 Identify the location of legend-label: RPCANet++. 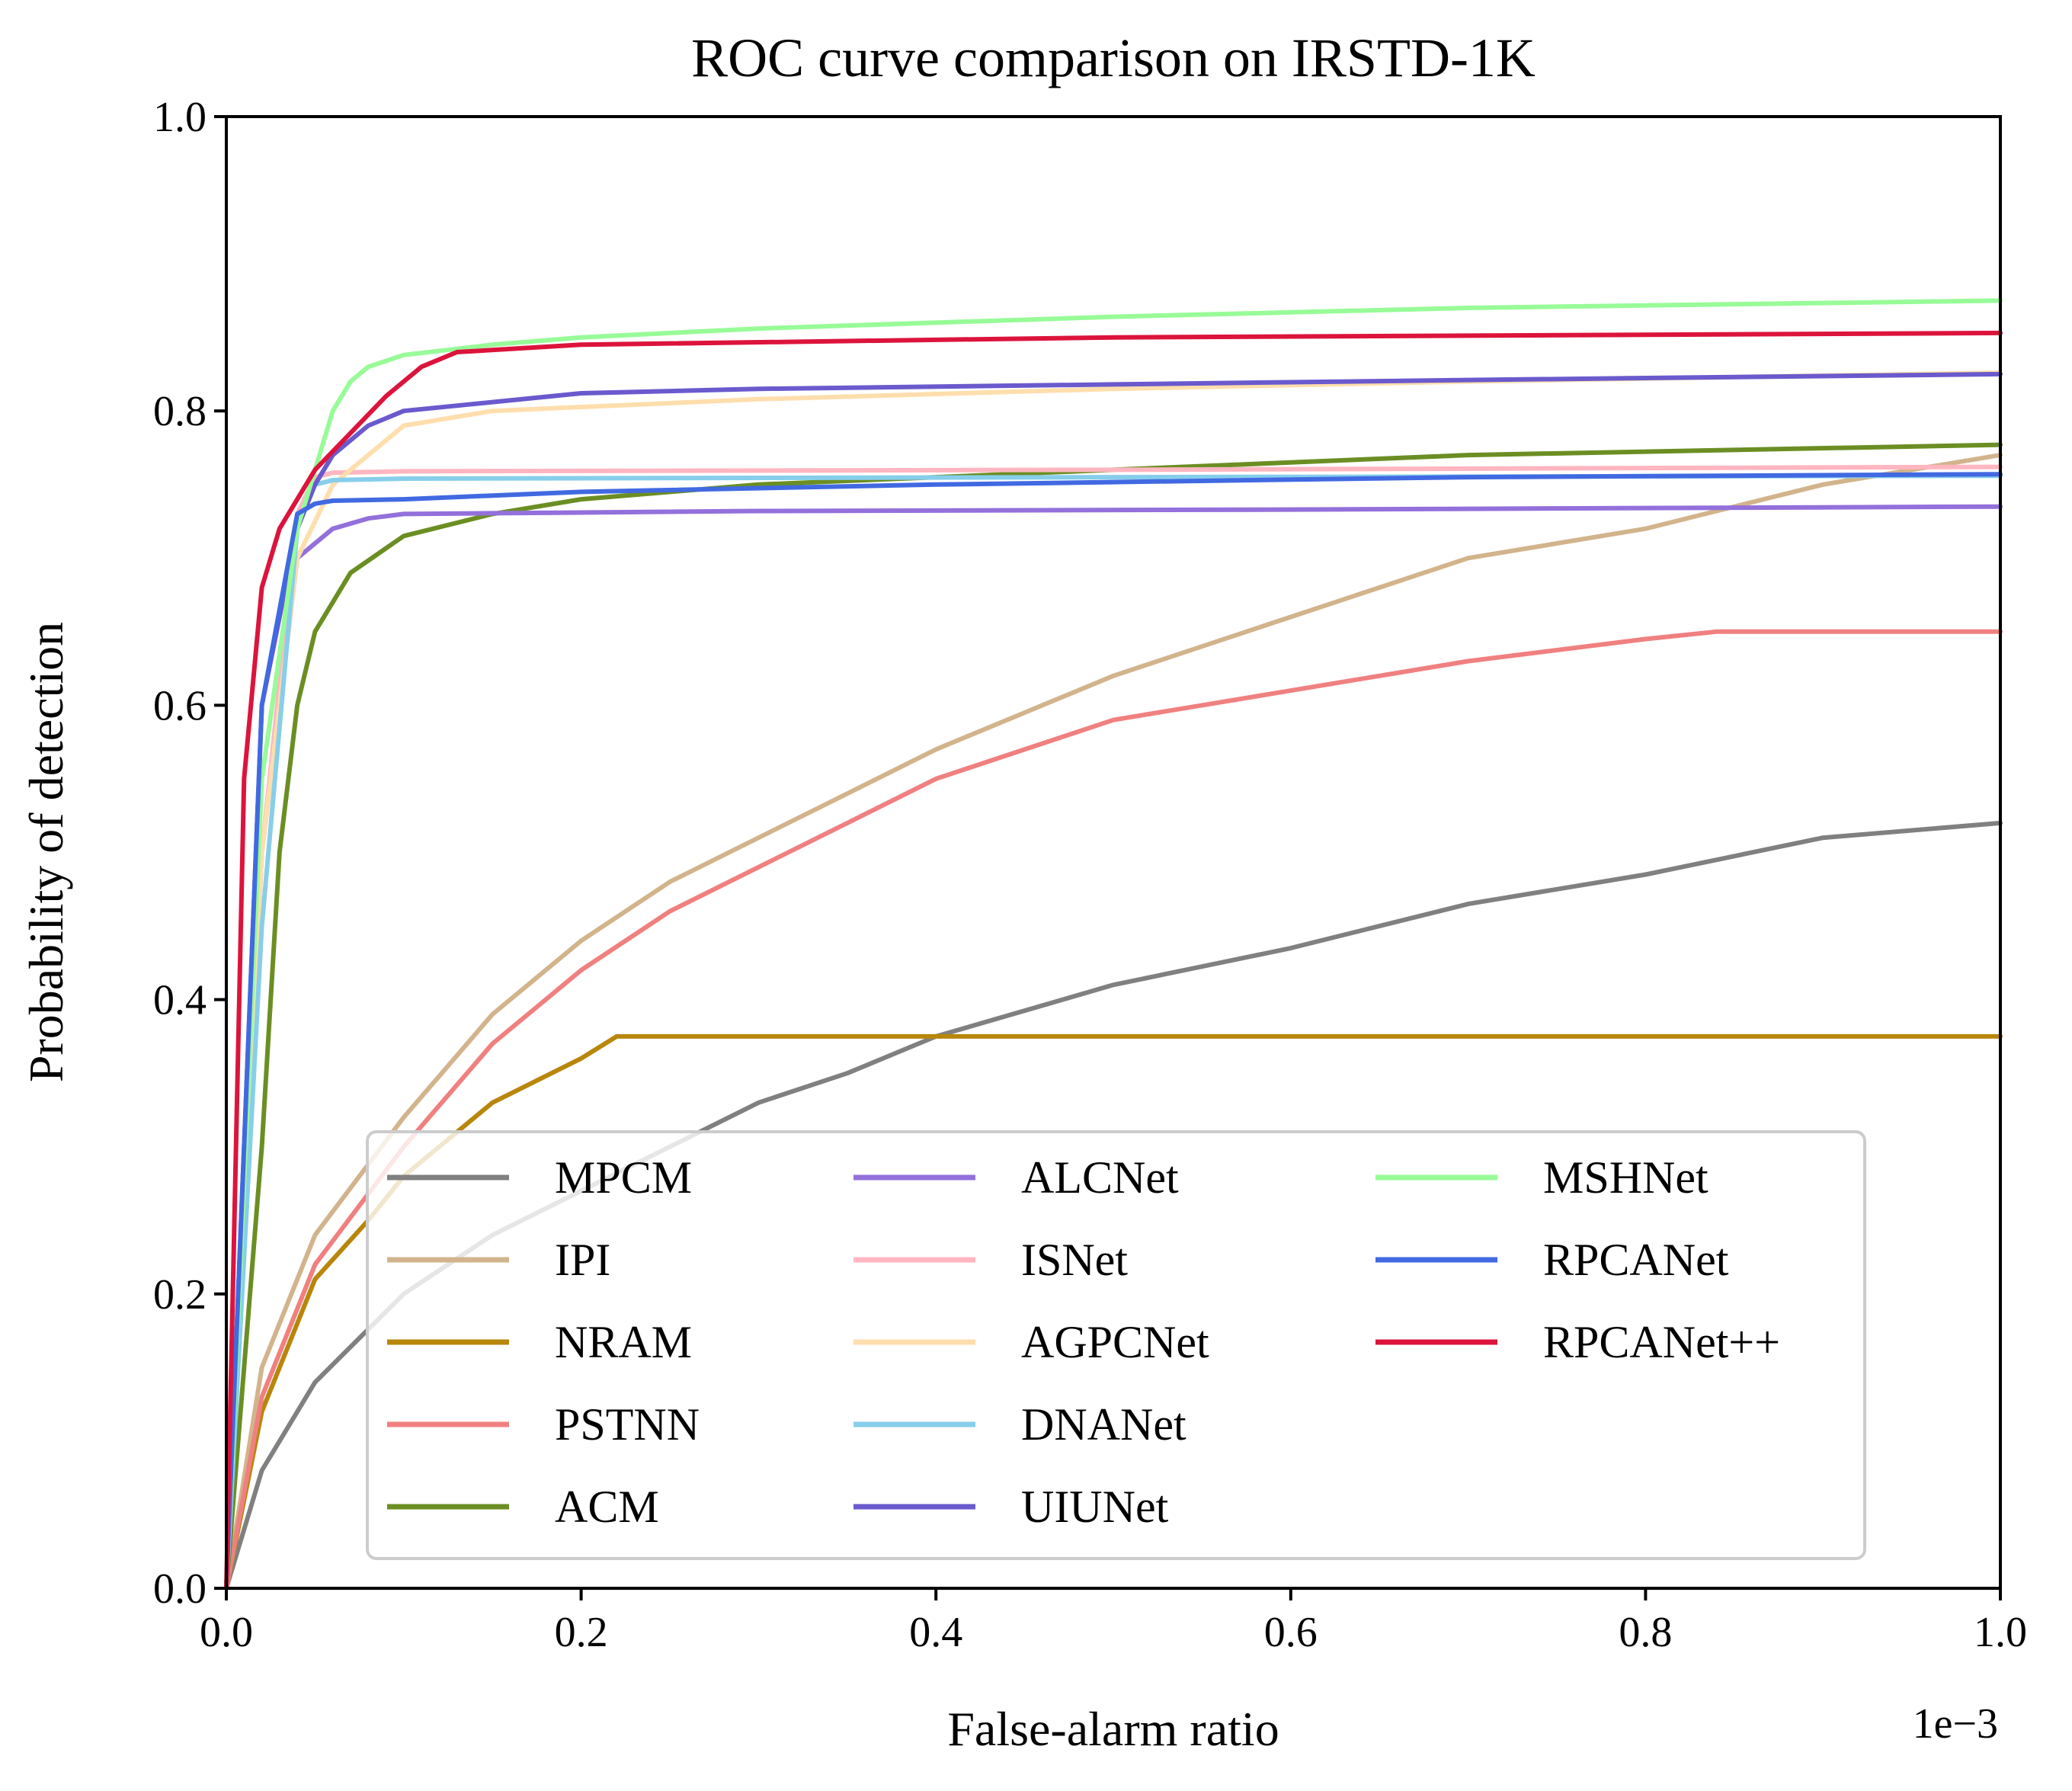
(1661, 1342).